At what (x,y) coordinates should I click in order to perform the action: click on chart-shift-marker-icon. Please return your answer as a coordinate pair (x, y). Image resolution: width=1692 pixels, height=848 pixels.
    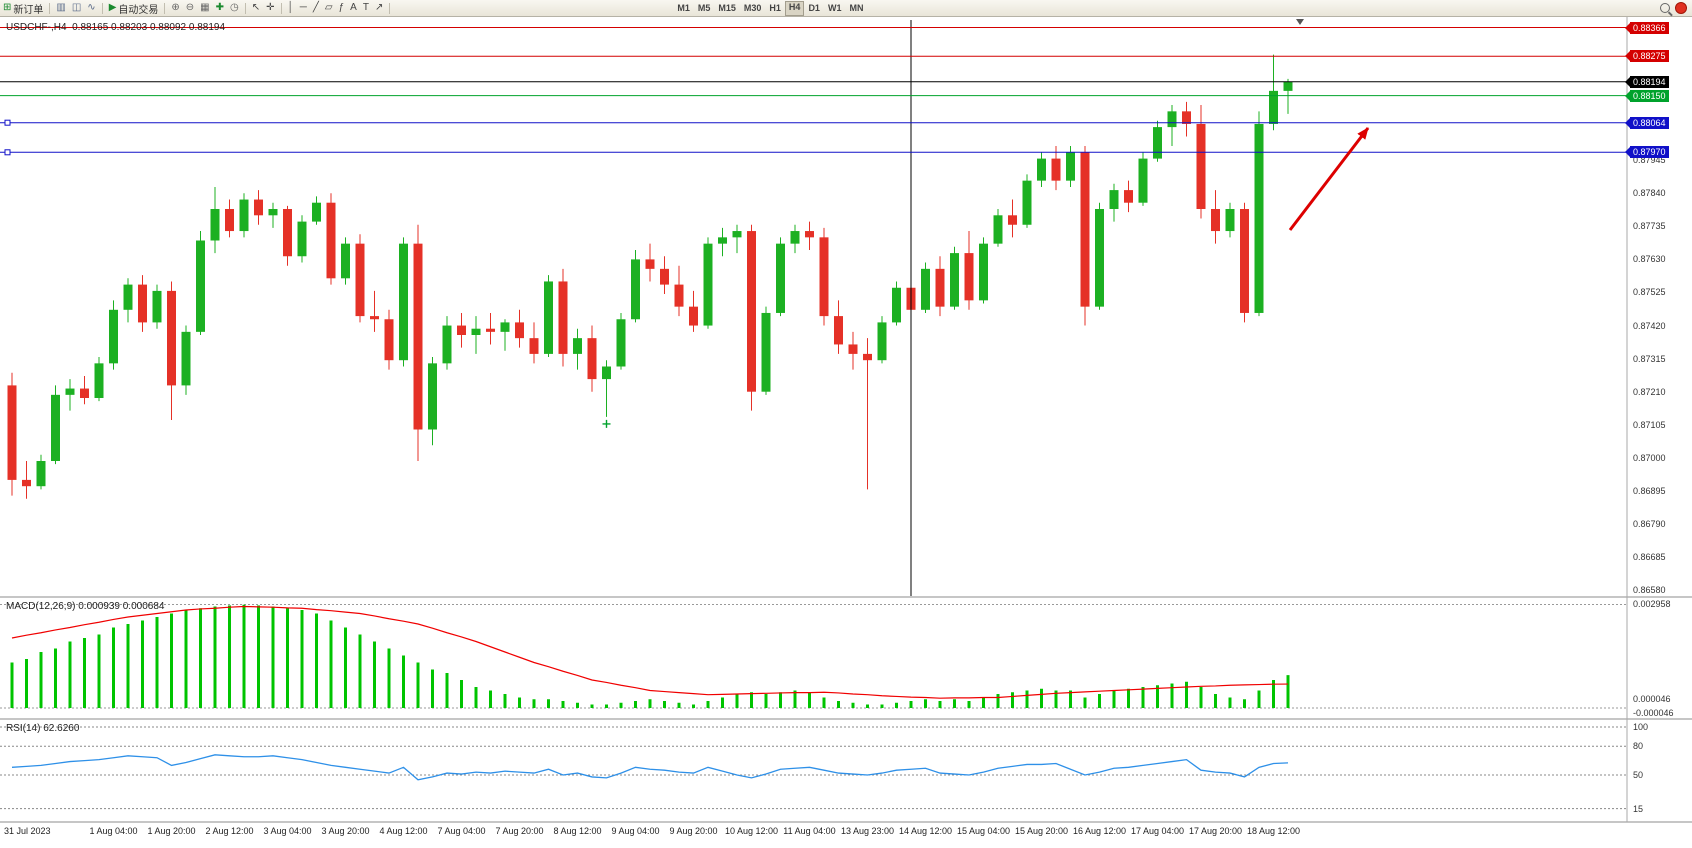
    Looking at the image, I should click on (1300, 22).